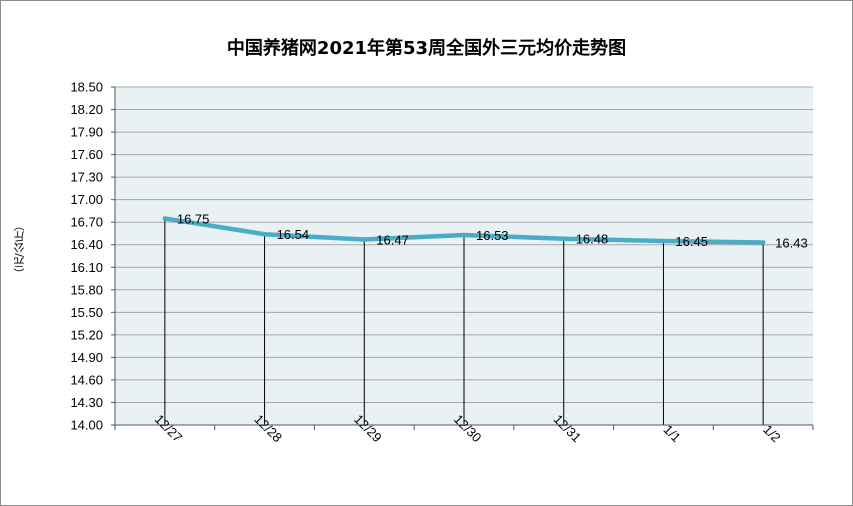 Image resolution: width=853 pixels, height=506 pixels. Describe the element at coordinates (86, 357) in the screenshot. I see `y-tick-label: 14.90` at that location.